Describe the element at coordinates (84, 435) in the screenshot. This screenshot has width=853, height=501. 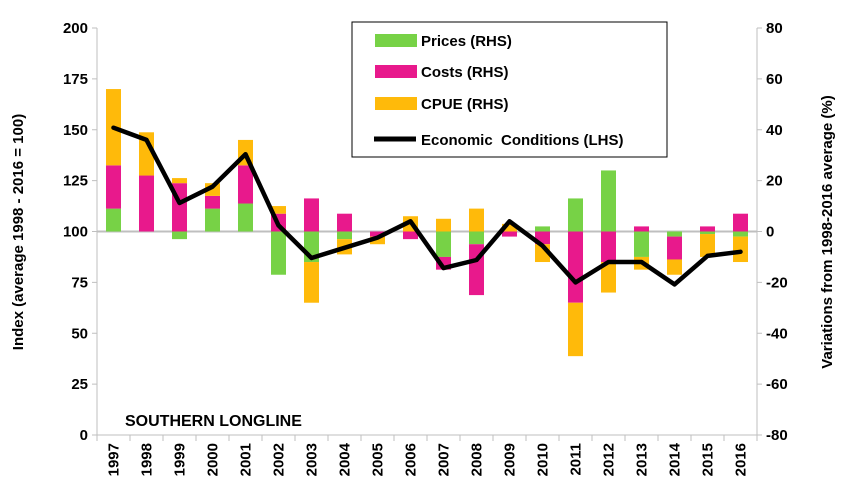
I see `y-left-tick-label: 0` at that location.